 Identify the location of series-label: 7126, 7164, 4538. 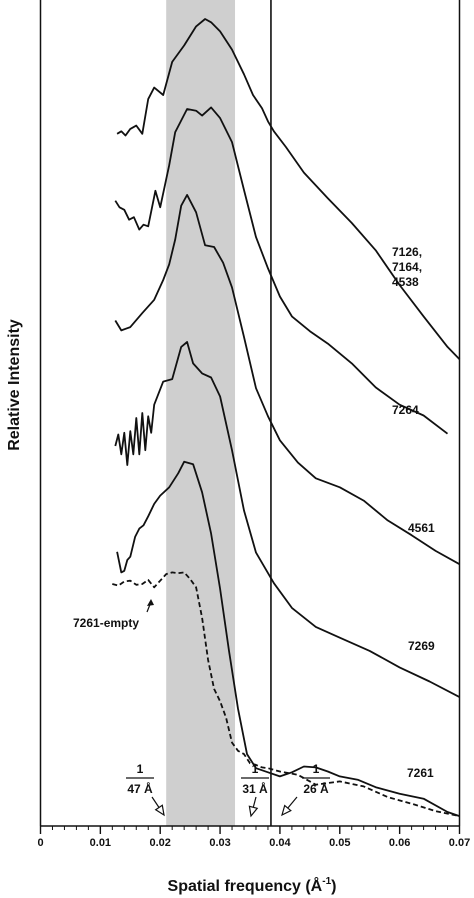
(407, 267).